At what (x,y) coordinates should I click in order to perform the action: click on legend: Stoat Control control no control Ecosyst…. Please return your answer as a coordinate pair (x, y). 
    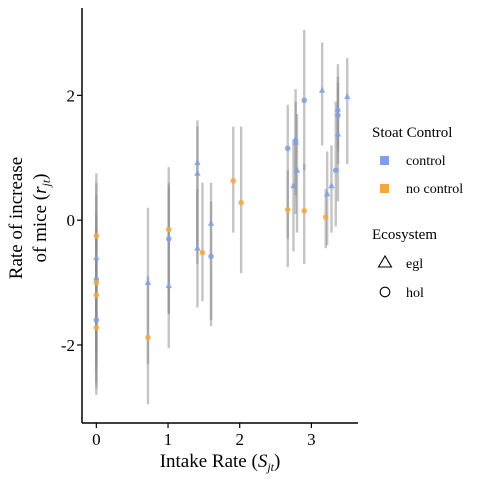
    Looking at the image, I should click on (417, 213).